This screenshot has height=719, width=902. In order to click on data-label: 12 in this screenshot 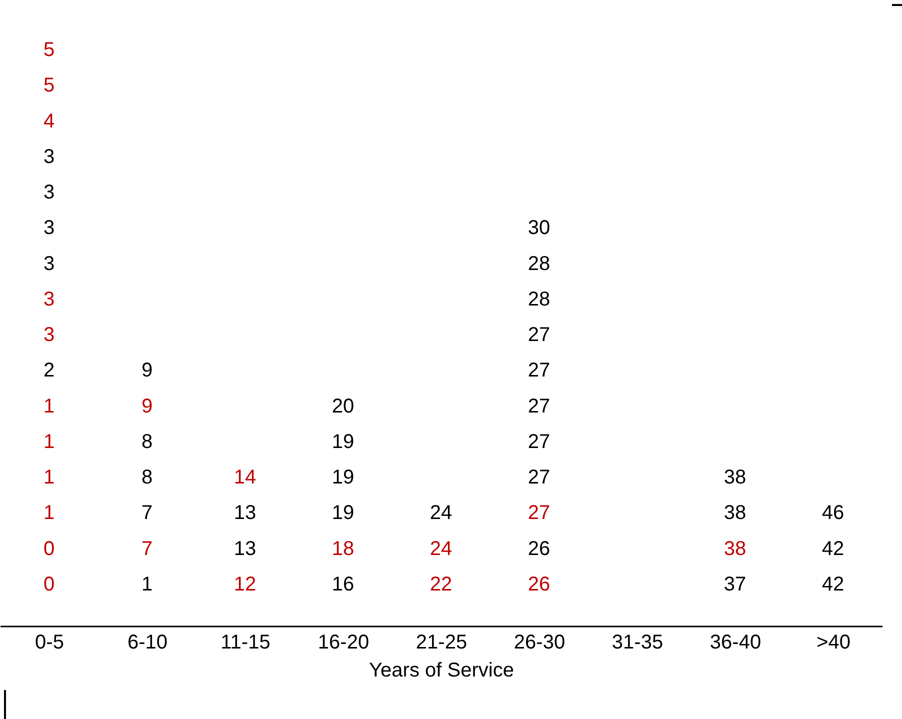, I will do `click(245, 584)`.